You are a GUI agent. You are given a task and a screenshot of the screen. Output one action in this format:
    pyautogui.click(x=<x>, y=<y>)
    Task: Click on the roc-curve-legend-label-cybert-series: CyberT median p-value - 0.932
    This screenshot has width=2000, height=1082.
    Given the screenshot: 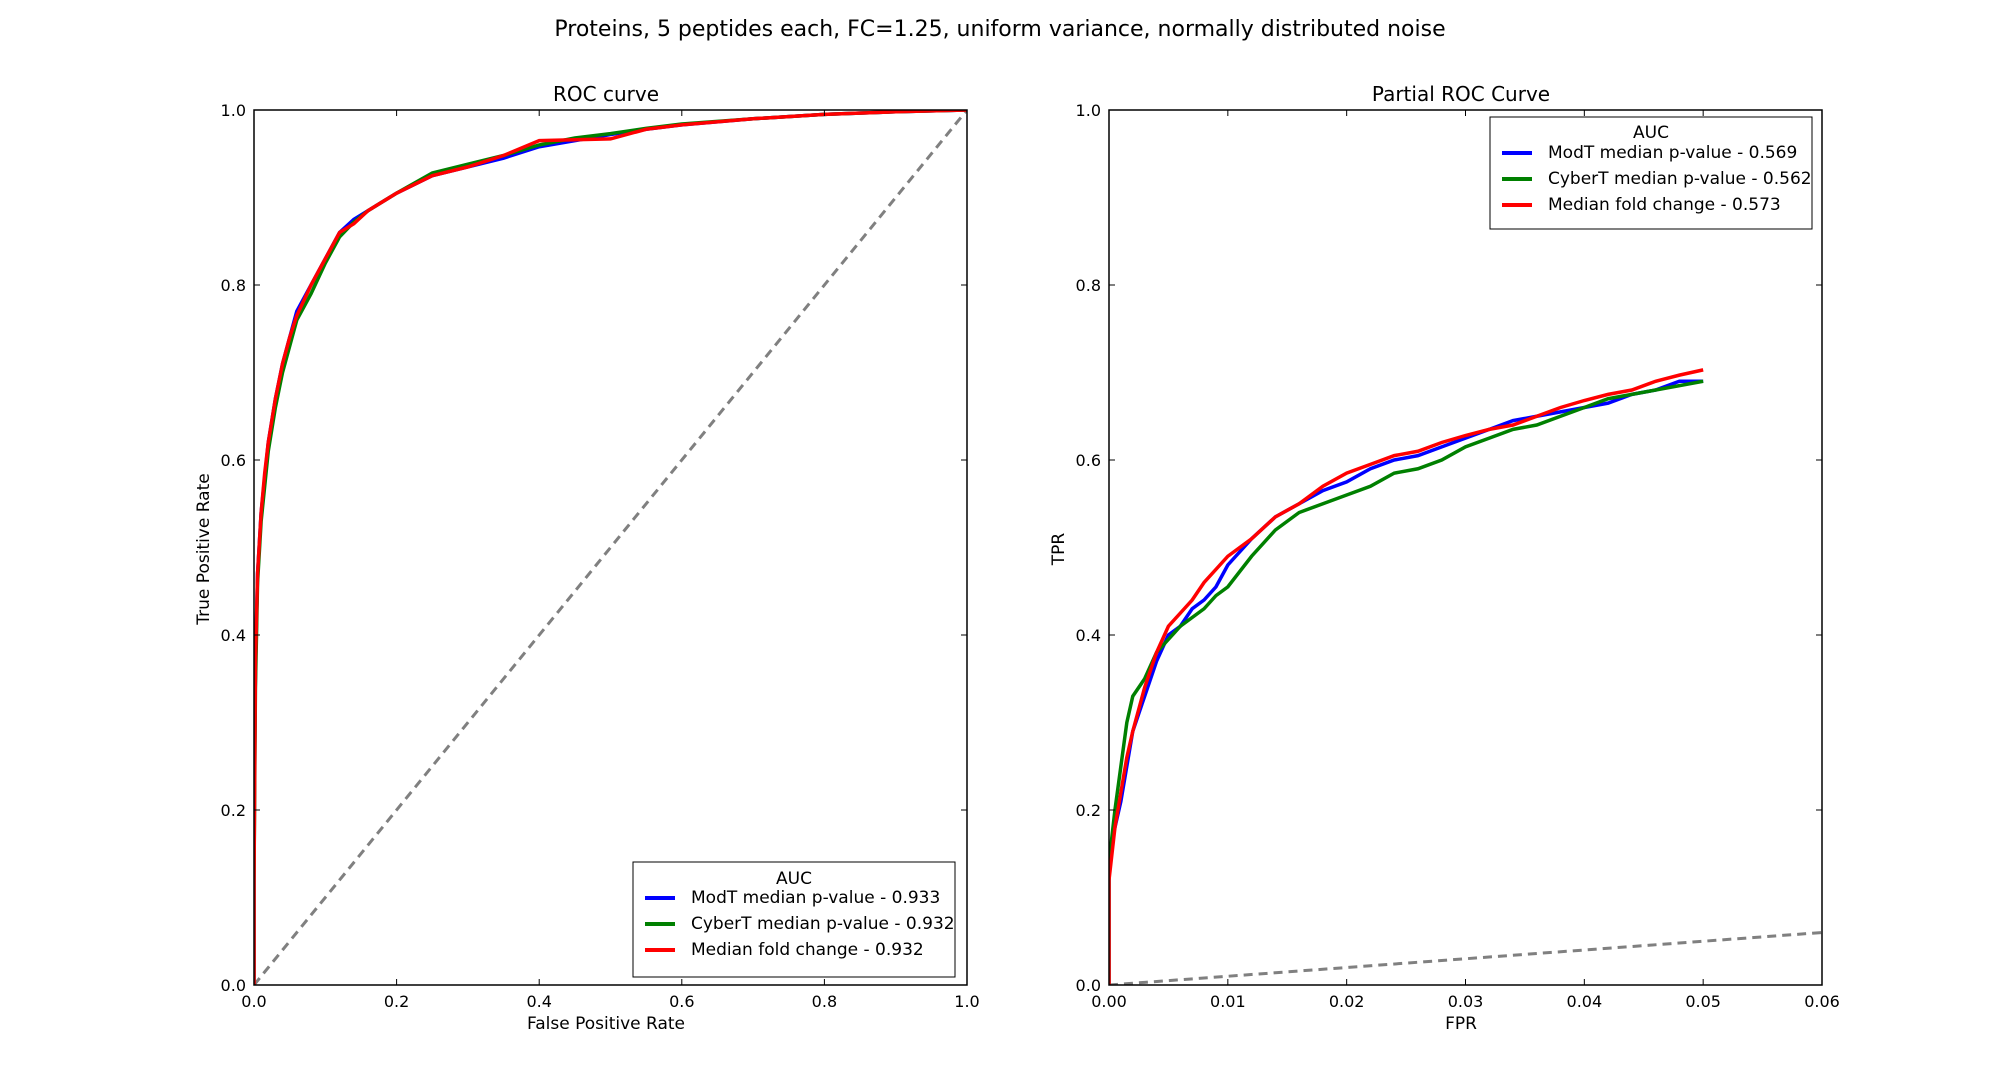 What is the action you would take?
    pyautogui.click(x=823, y=924)
    